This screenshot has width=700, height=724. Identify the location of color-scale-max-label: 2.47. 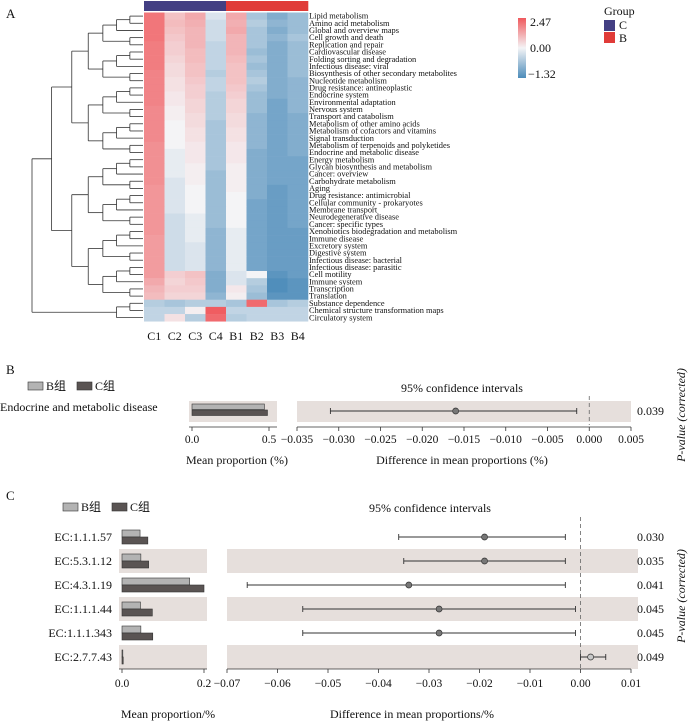
(540, 22).